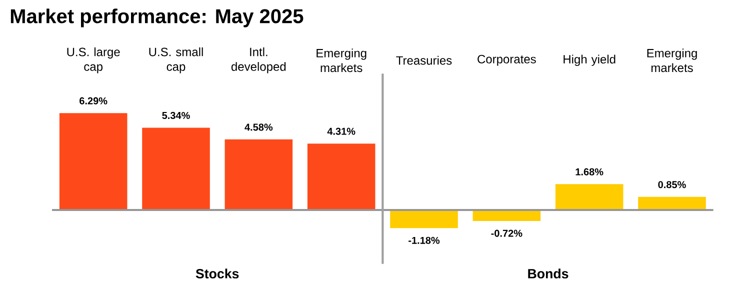 Image resolution: width=752 pixels, height=283 pixels. What do you see at coordinates (341, 131) in the screenshot?
I see `data-label: 4.31%` at bounding box center [341, 131].